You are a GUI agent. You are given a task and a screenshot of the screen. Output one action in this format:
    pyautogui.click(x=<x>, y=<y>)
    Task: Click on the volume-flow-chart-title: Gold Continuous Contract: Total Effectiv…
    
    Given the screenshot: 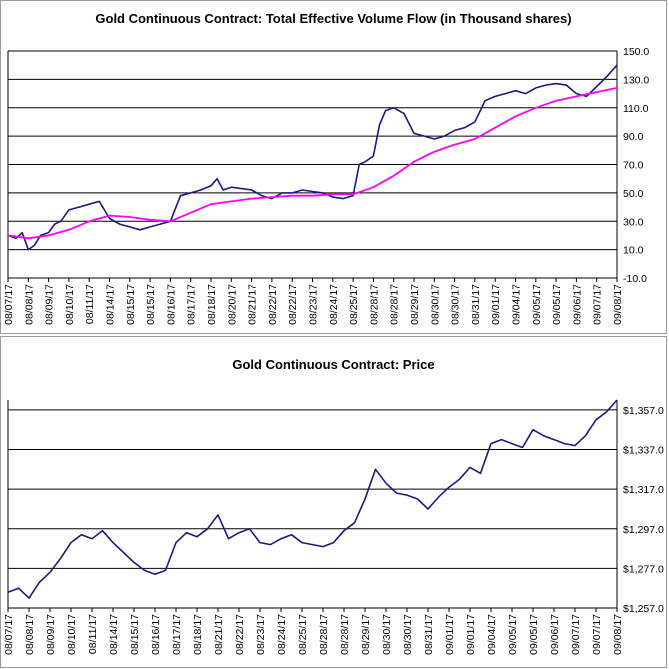 What is the action you would take?
    pyautogui.click(x=333, y=18)
    